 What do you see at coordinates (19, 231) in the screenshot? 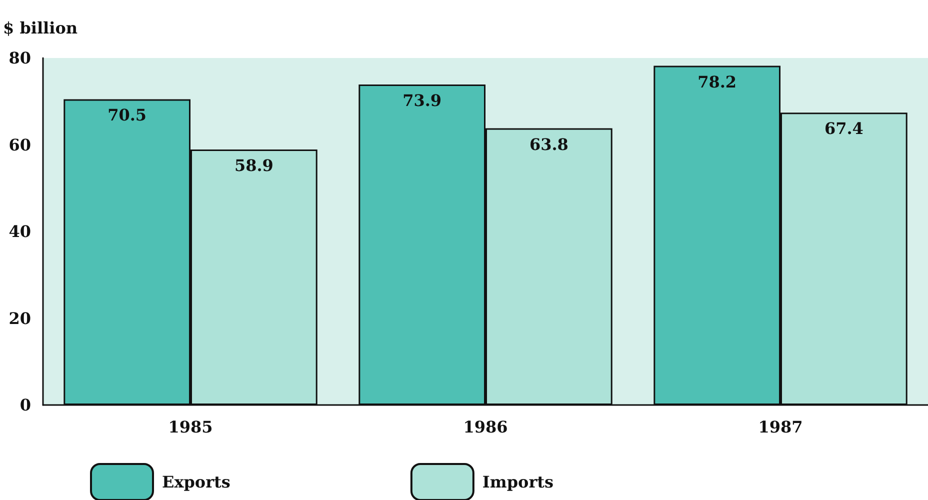
I see `y-tick-label: 40` at bounding box center [19, 231].